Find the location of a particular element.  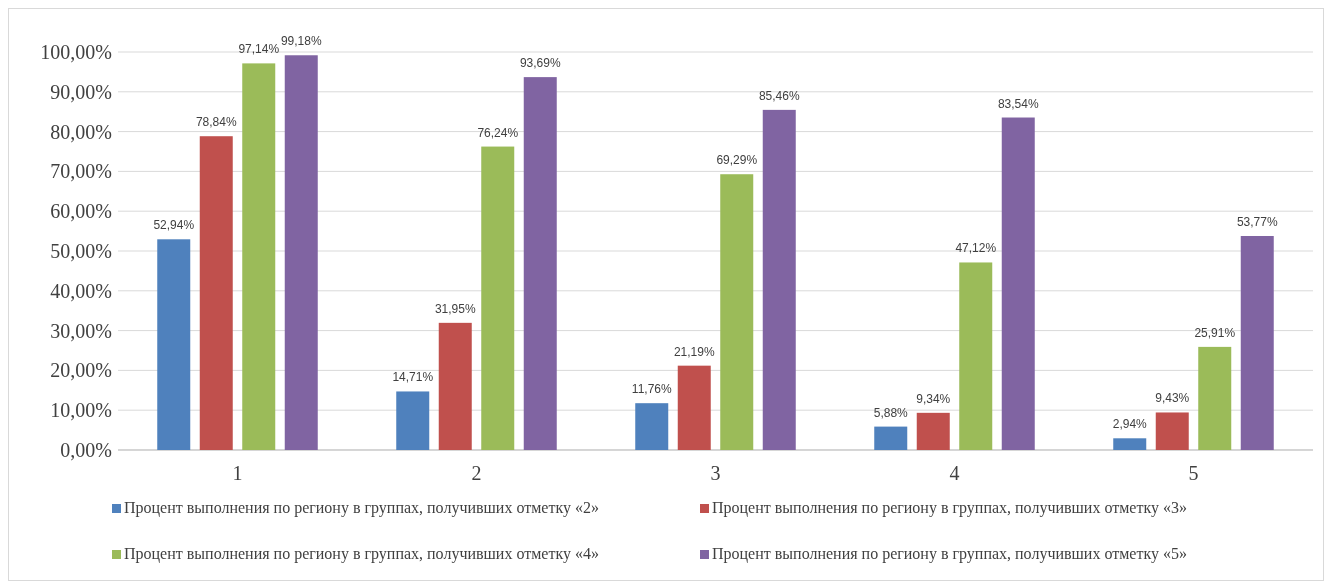

y-tick-label: 70,00% is located at coordinates (81, 171).